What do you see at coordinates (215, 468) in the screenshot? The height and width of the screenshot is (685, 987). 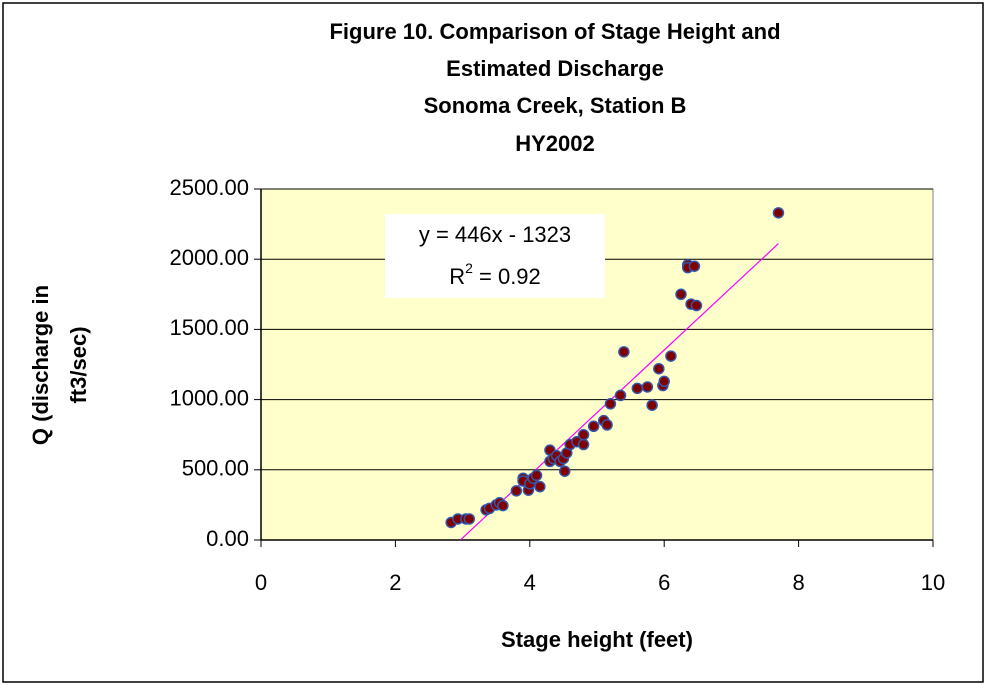 I see `y-tick-label: 500.00` at bounding box center [215, 468].